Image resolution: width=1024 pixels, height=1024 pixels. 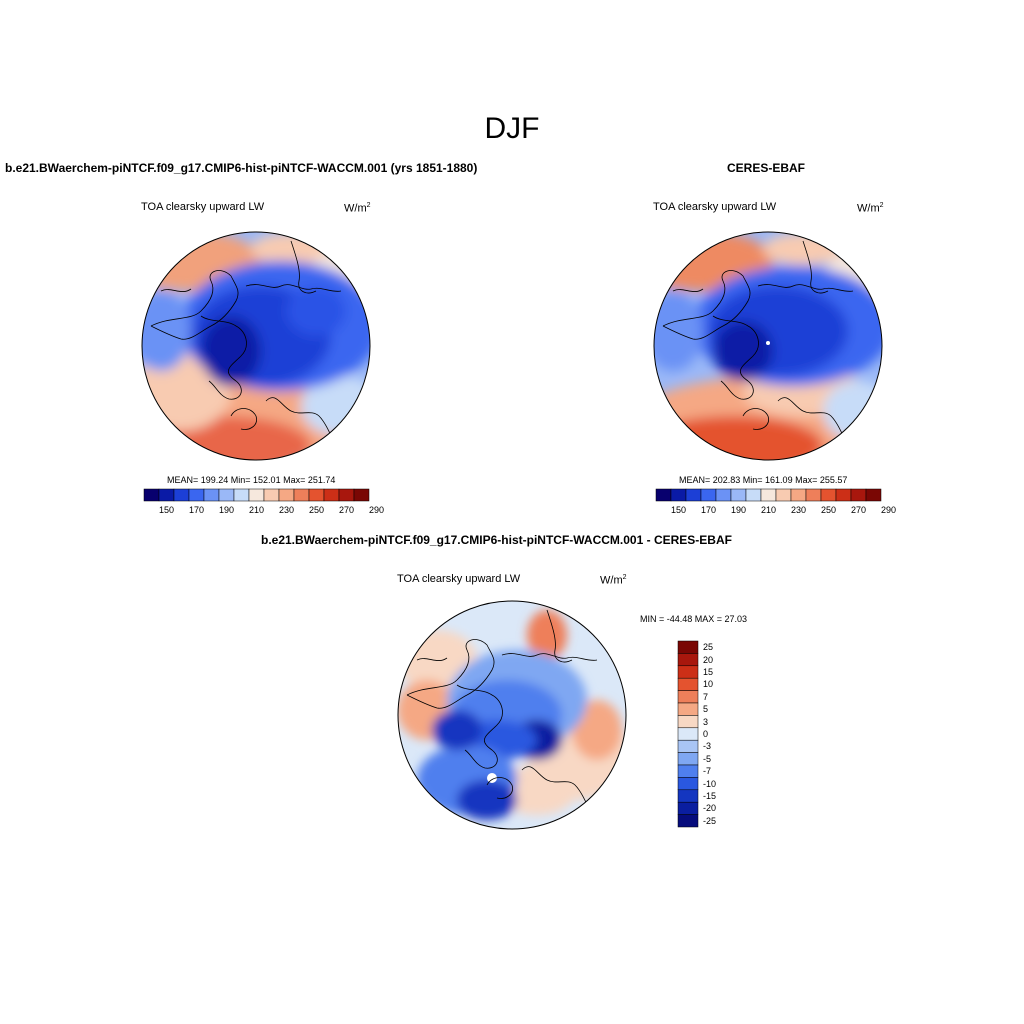 I want to click on obs-colorbar-tick-label: 210, so click(x=768, y=510).